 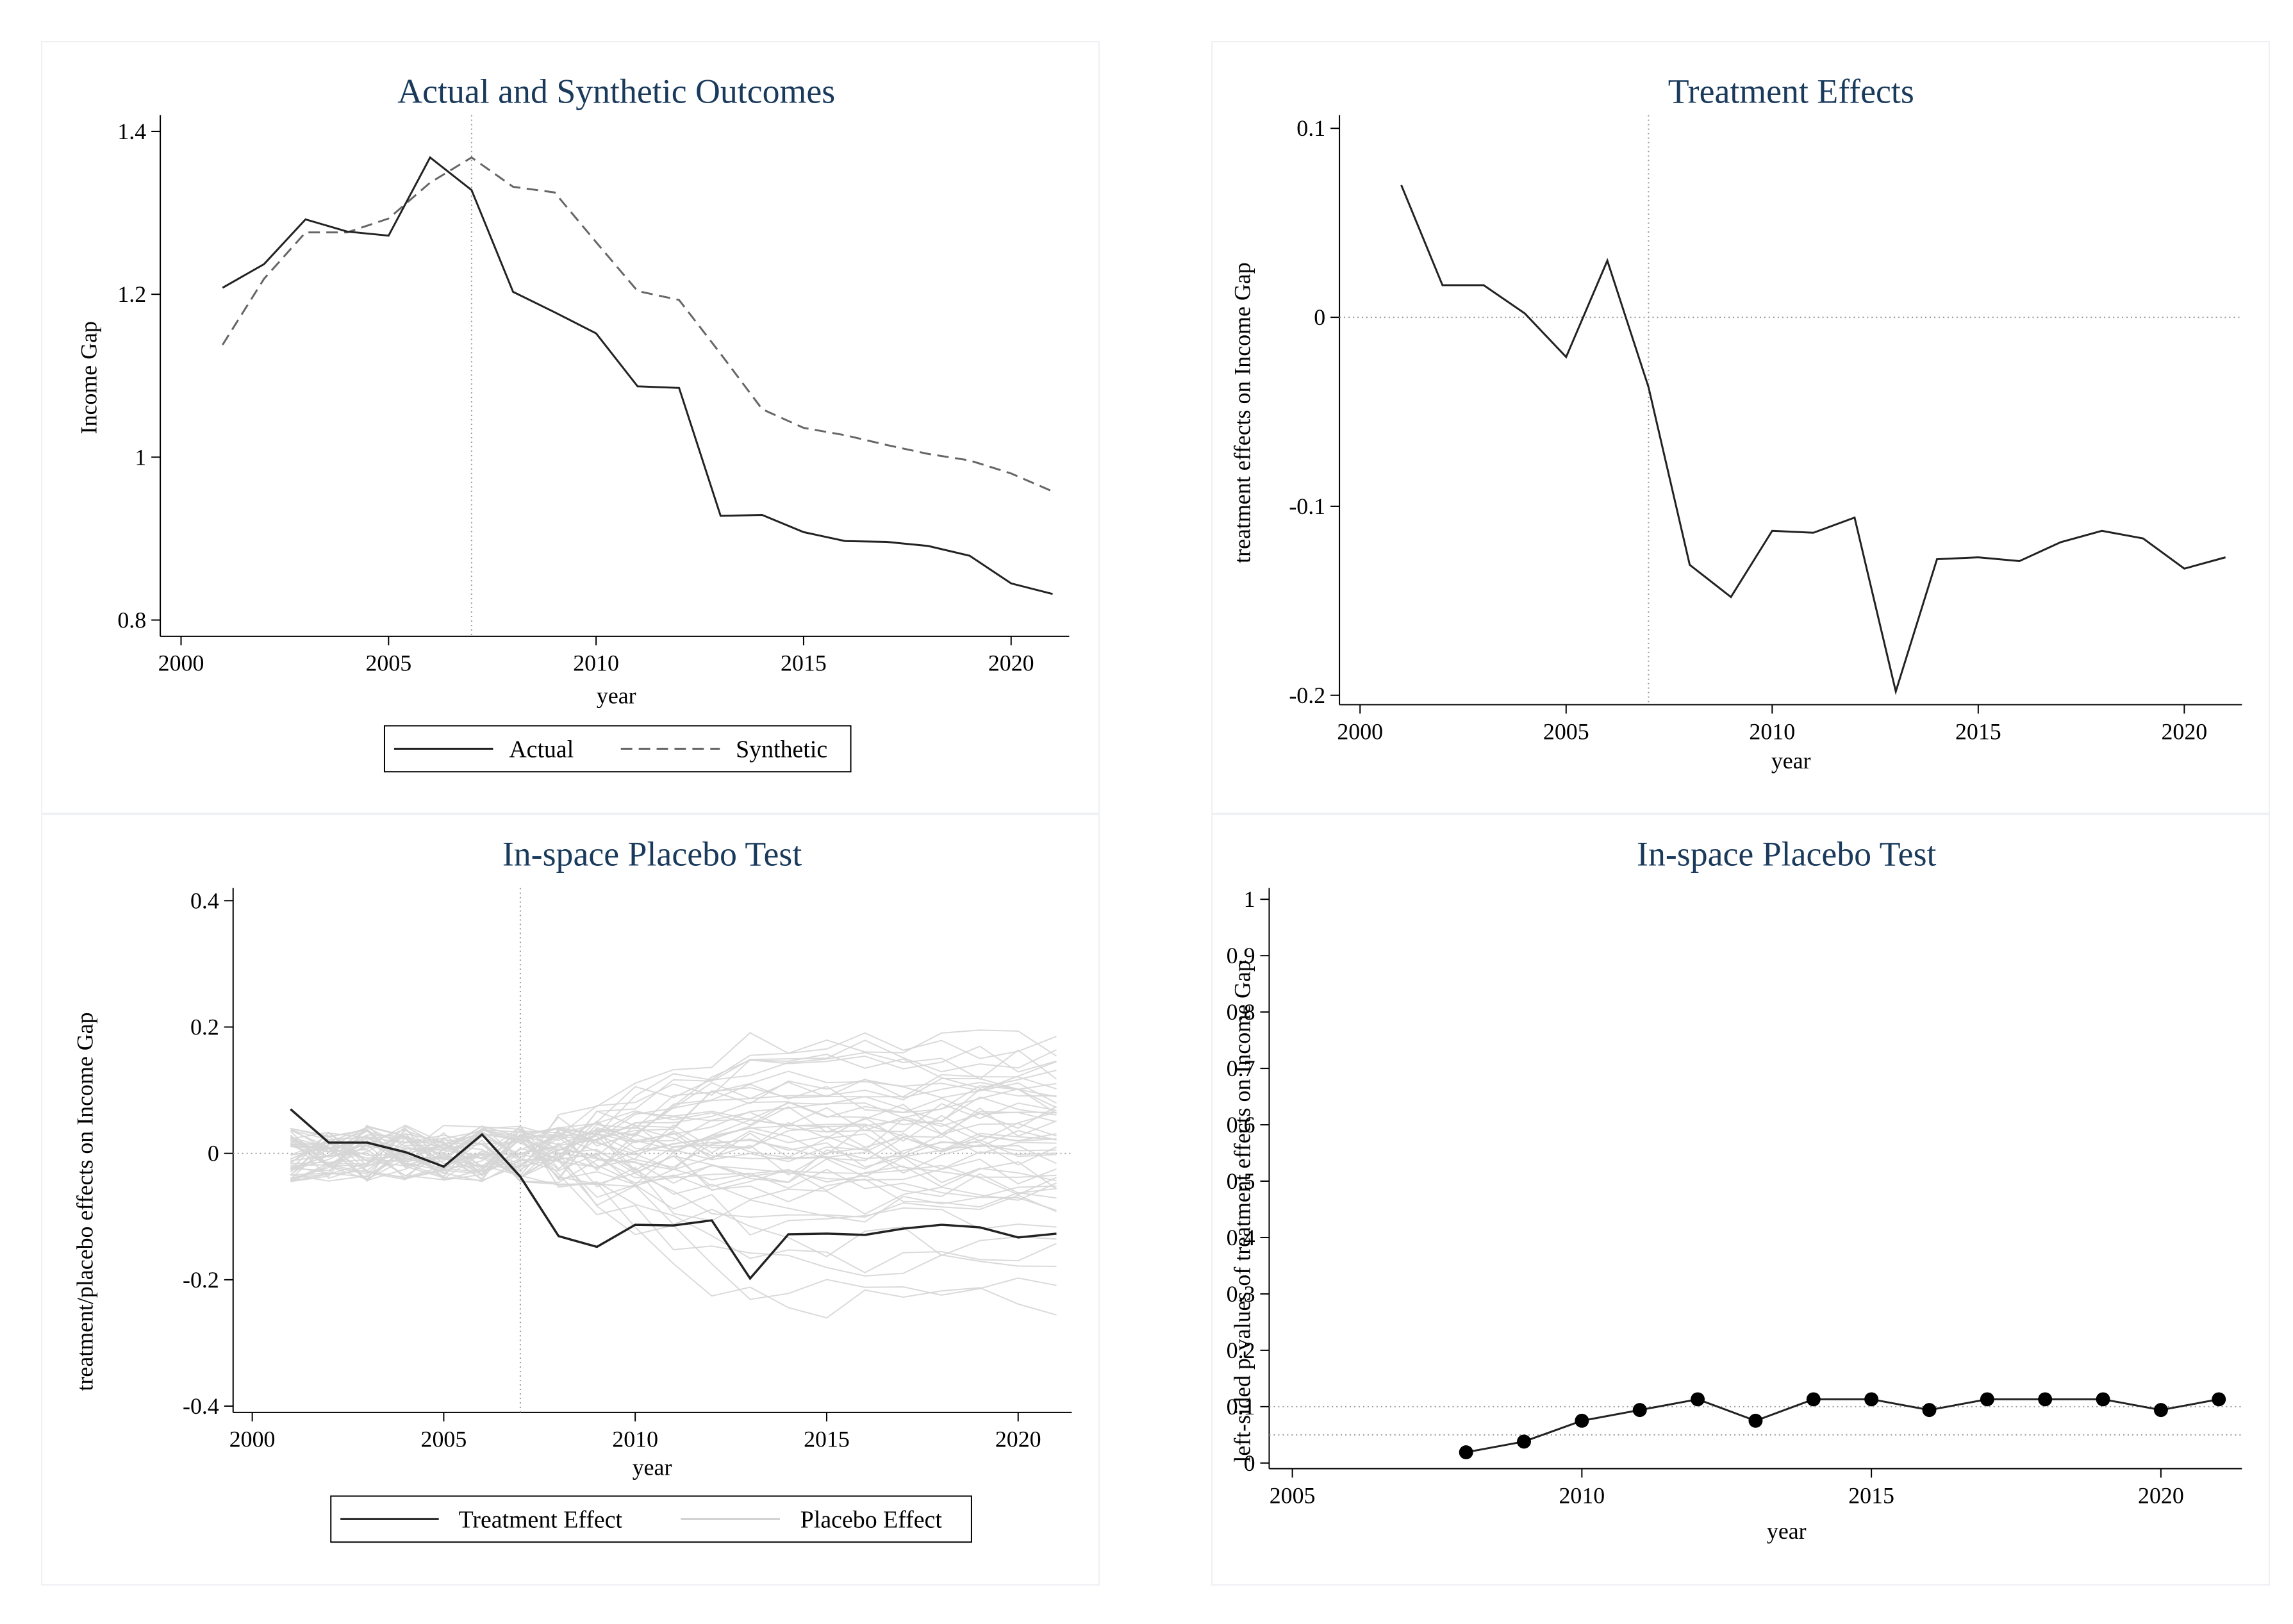 What do you see at coordinates (1241, 1125) in the screenshot?
I see `y-tick-label: 0.6` at bounding box center [1241, 1125].